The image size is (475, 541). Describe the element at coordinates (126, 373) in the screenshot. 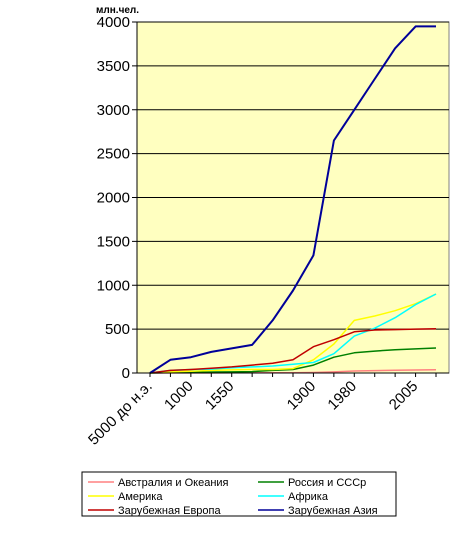

I see `y-tick-label-0: 0` at that location.